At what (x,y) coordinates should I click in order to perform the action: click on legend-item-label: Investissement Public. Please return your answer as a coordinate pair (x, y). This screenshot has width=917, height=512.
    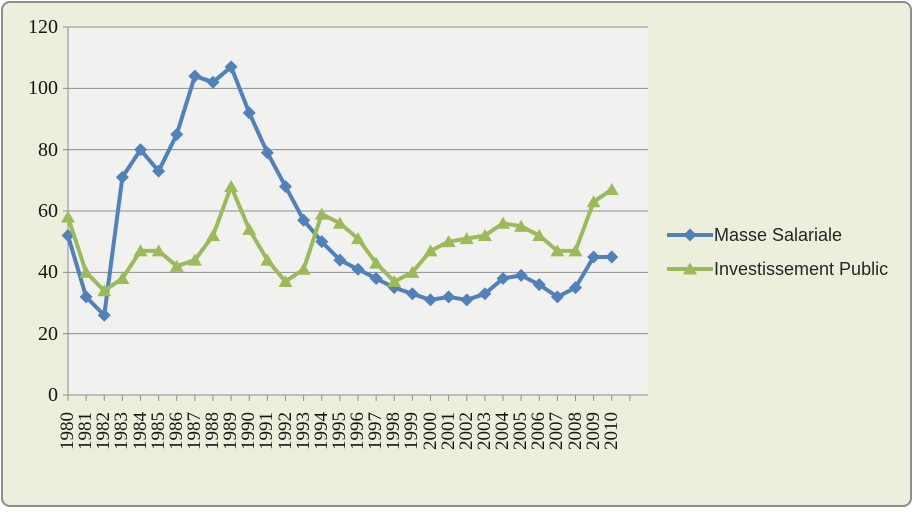
    Looking at the image, I should click on (801, 269).